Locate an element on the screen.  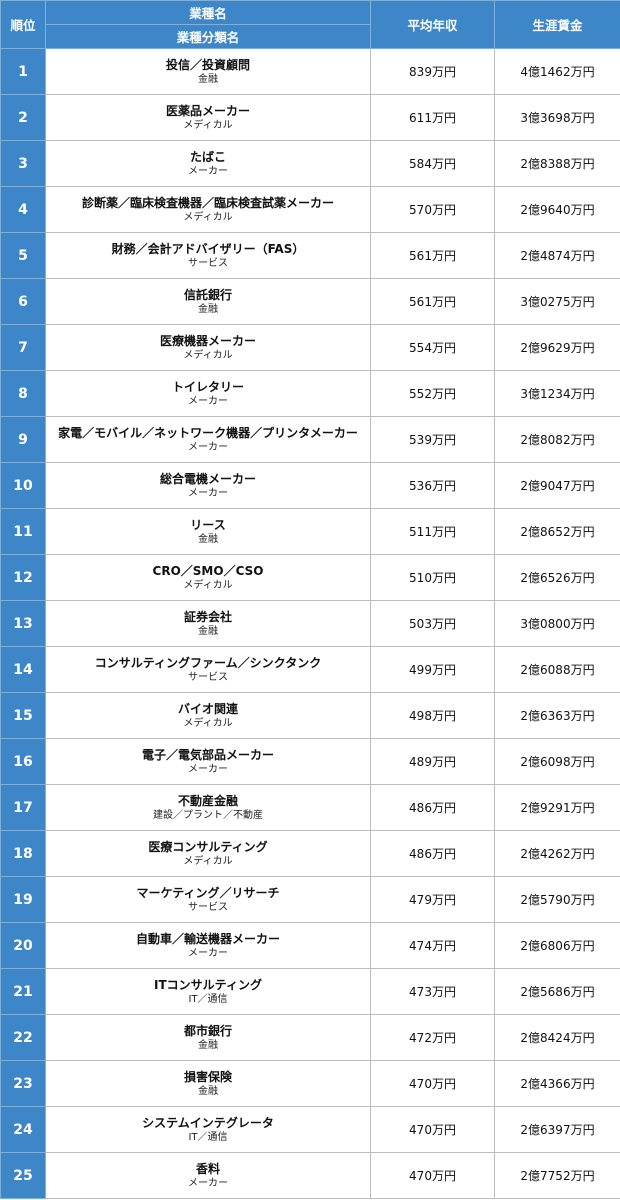
industry-name: 医療機器メーカー is located at coordinates (207, 340).